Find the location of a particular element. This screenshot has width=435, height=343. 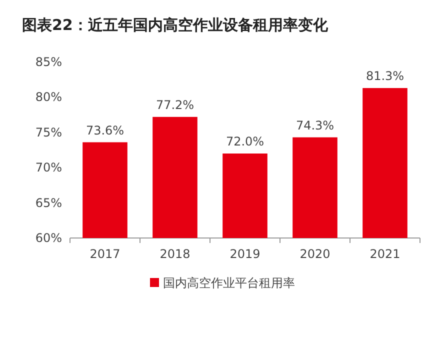

data-label: 73.6% is located at coordinates (105, 130).